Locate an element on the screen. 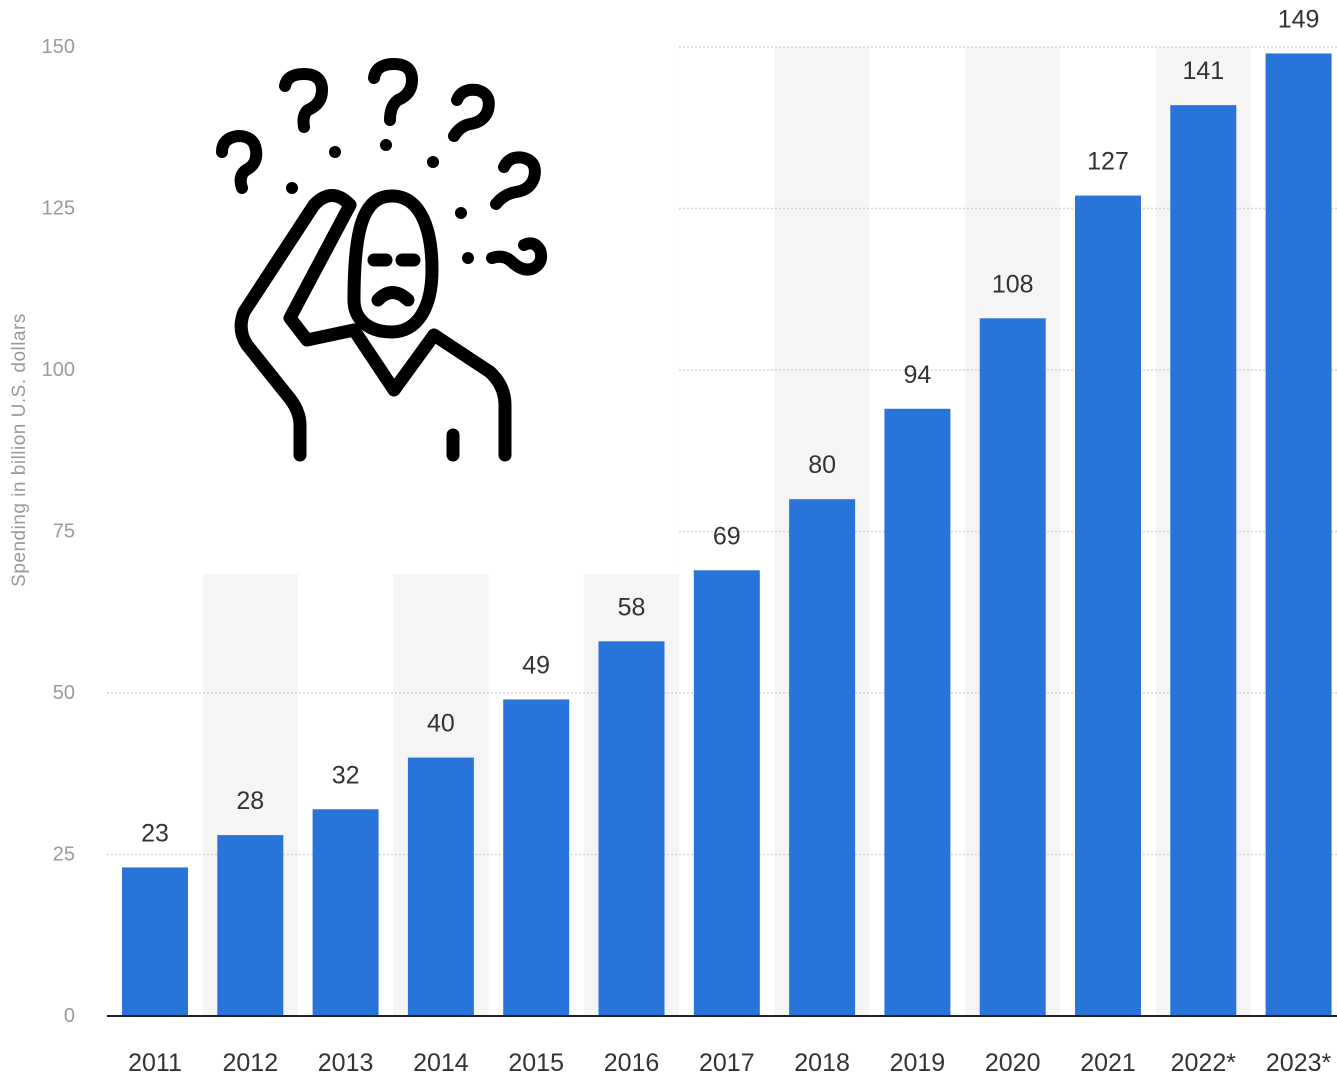 Image resolution: width=1337 pixels, height=1081 pixels. x-tick-label: 2019 is located at coordinates (918, 1063).